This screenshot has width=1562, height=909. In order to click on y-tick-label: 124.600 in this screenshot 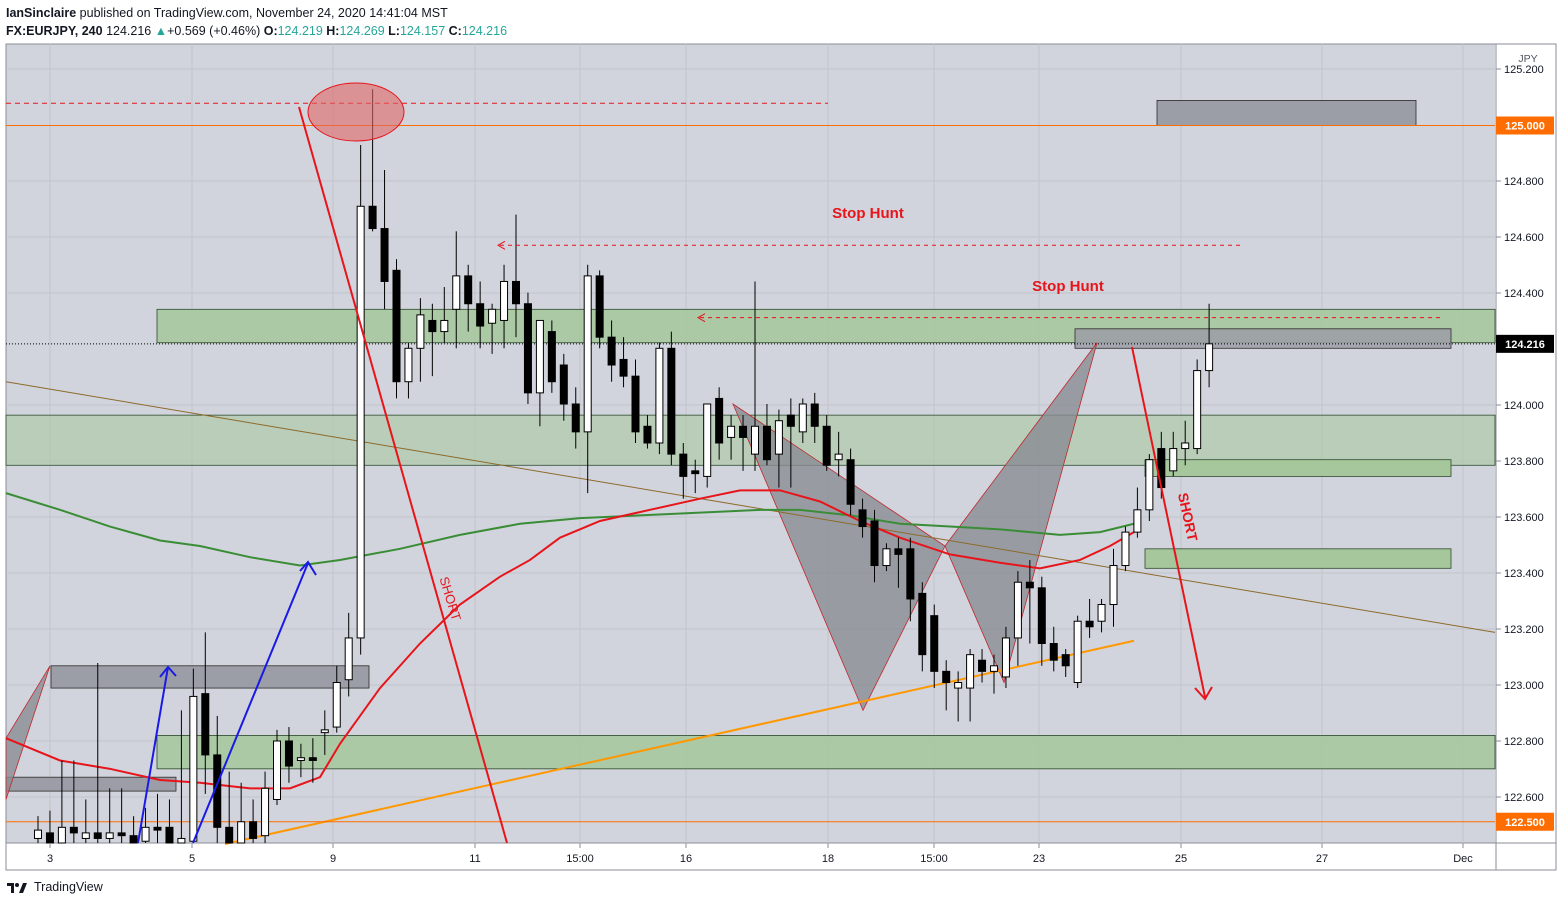, I will do `click(1524, 238)`.